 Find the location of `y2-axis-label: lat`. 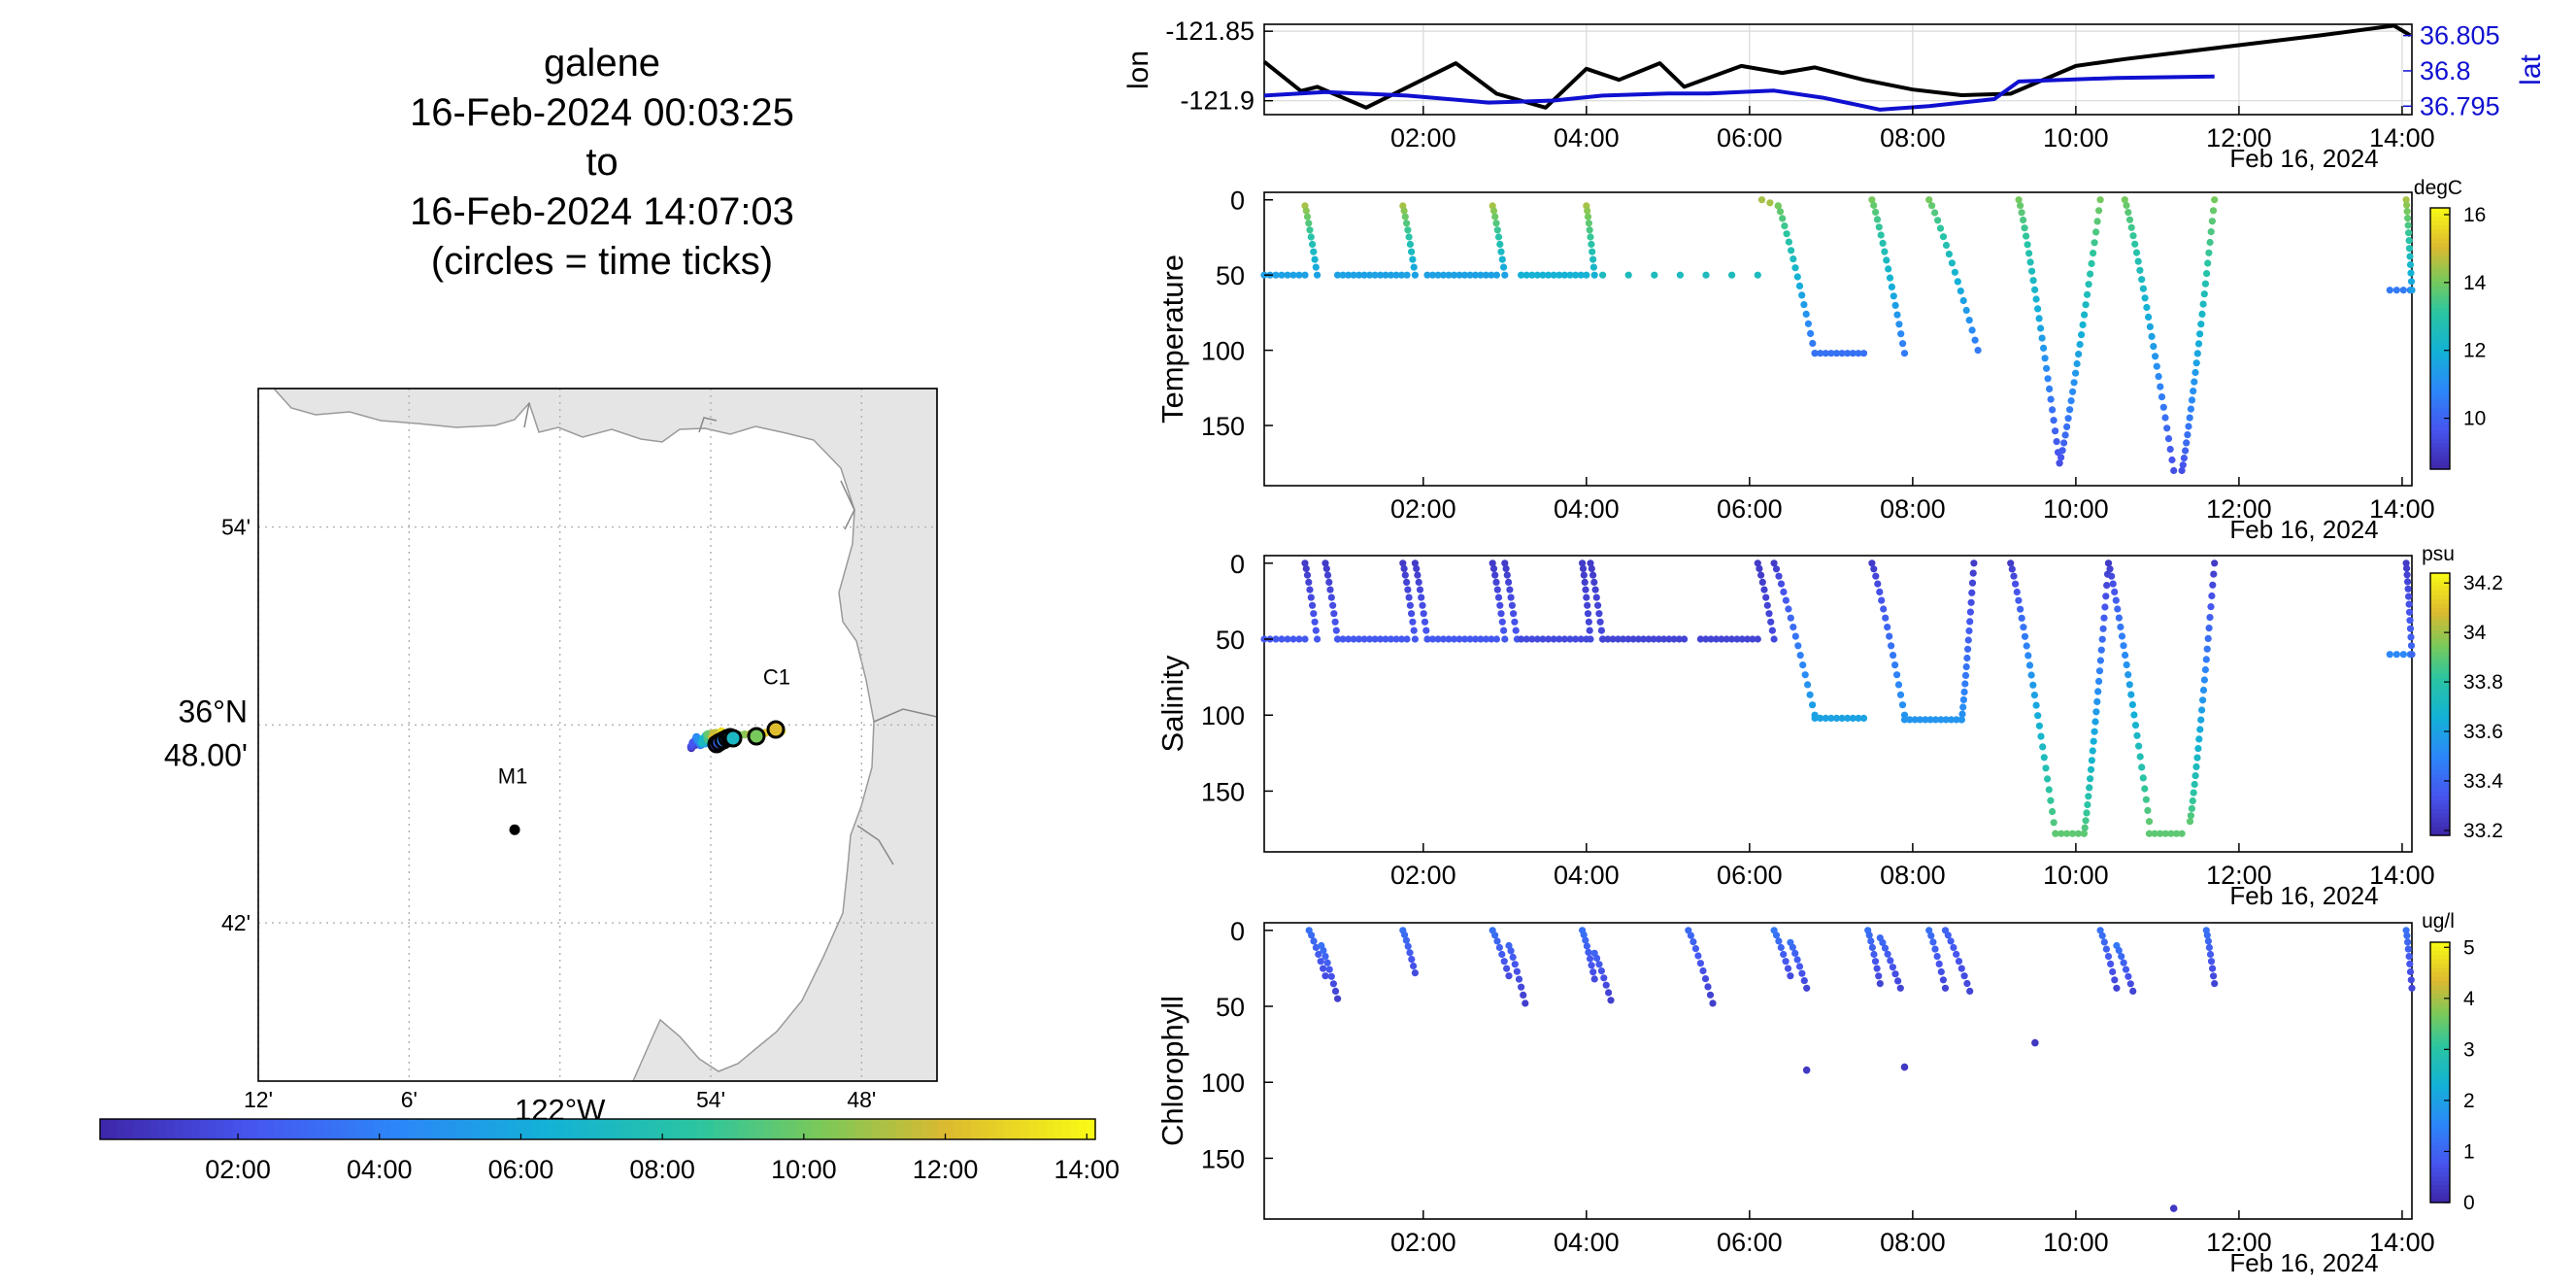

y2-axis-label: lat is located at coordinates (2531, 69).